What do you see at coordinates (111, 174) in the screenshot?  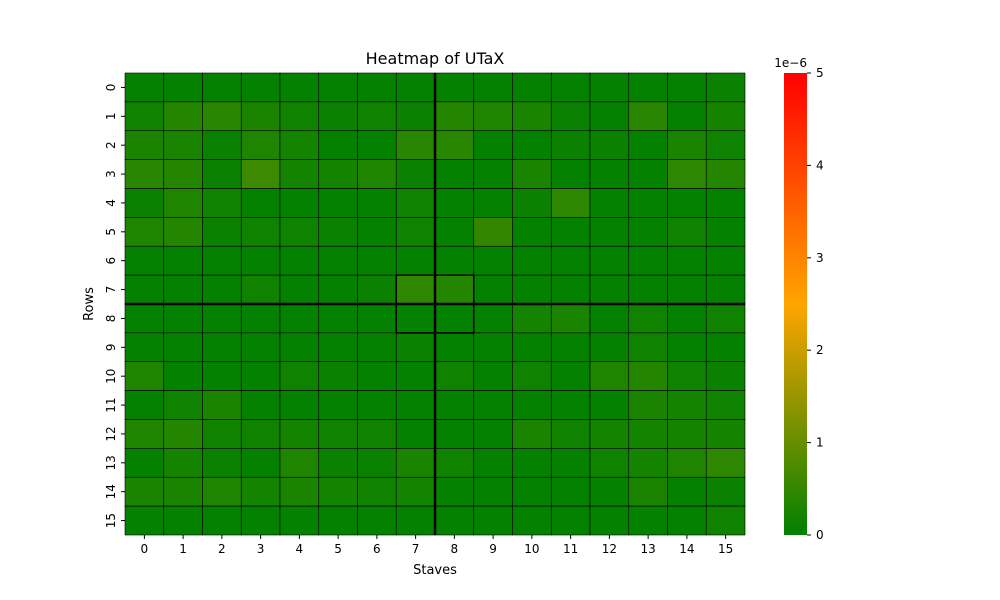 I see `y-tick-label: 3` at bounding box center [111, 174].